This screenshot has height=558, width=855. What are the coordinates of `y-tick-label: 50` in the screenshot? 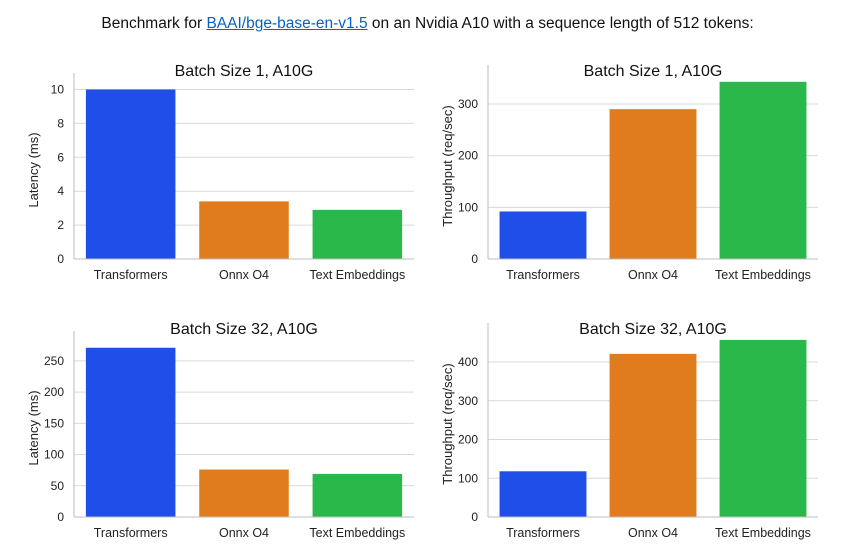 It's located at (58, 486).